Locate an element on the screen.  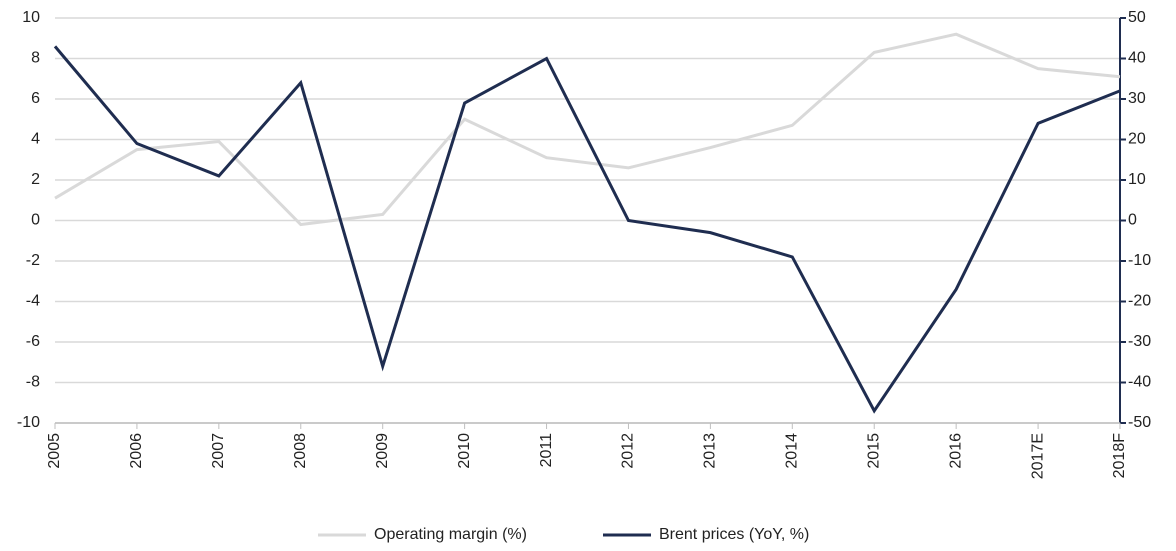
x-tick-label: 2016 is located at coordinates (955, 451).